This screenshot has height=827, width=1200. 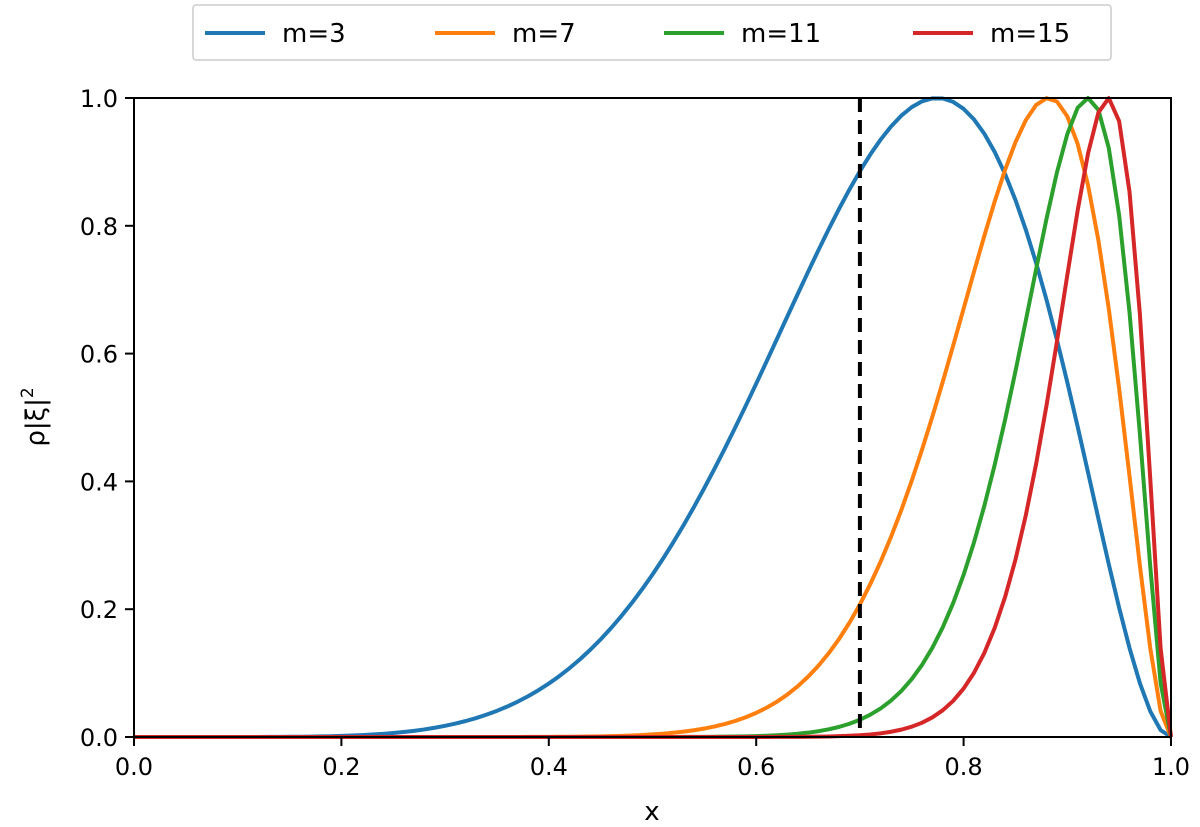 I want to click on y-tick-label-0: 0.0, so click(x=99, y=738).